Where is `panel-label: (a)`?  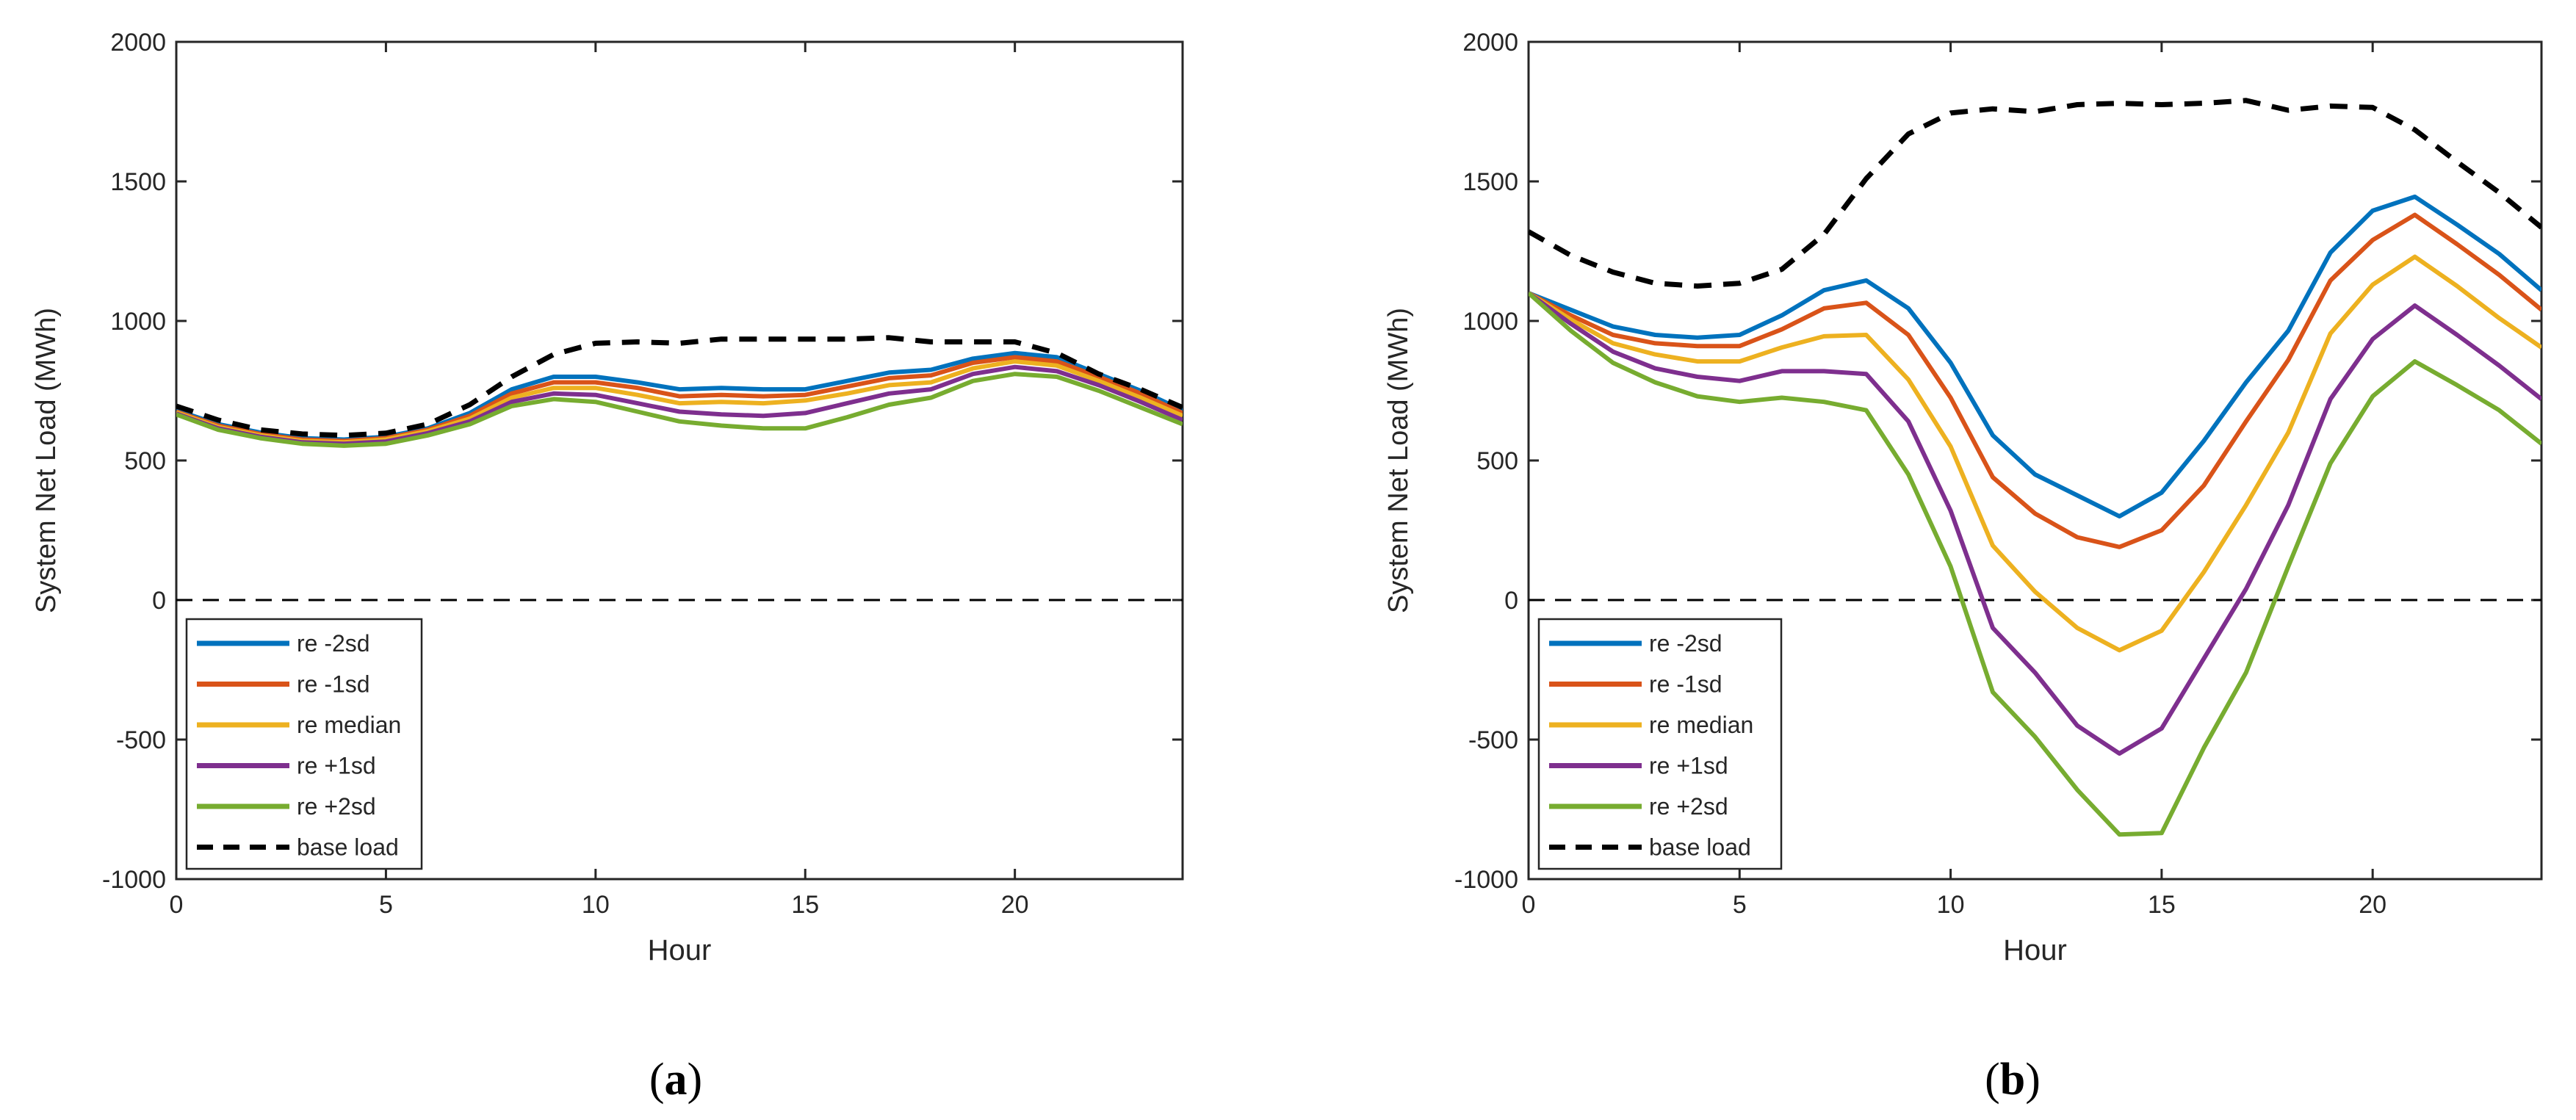
panel-label: (a) is located at coordinates (675, 1080).